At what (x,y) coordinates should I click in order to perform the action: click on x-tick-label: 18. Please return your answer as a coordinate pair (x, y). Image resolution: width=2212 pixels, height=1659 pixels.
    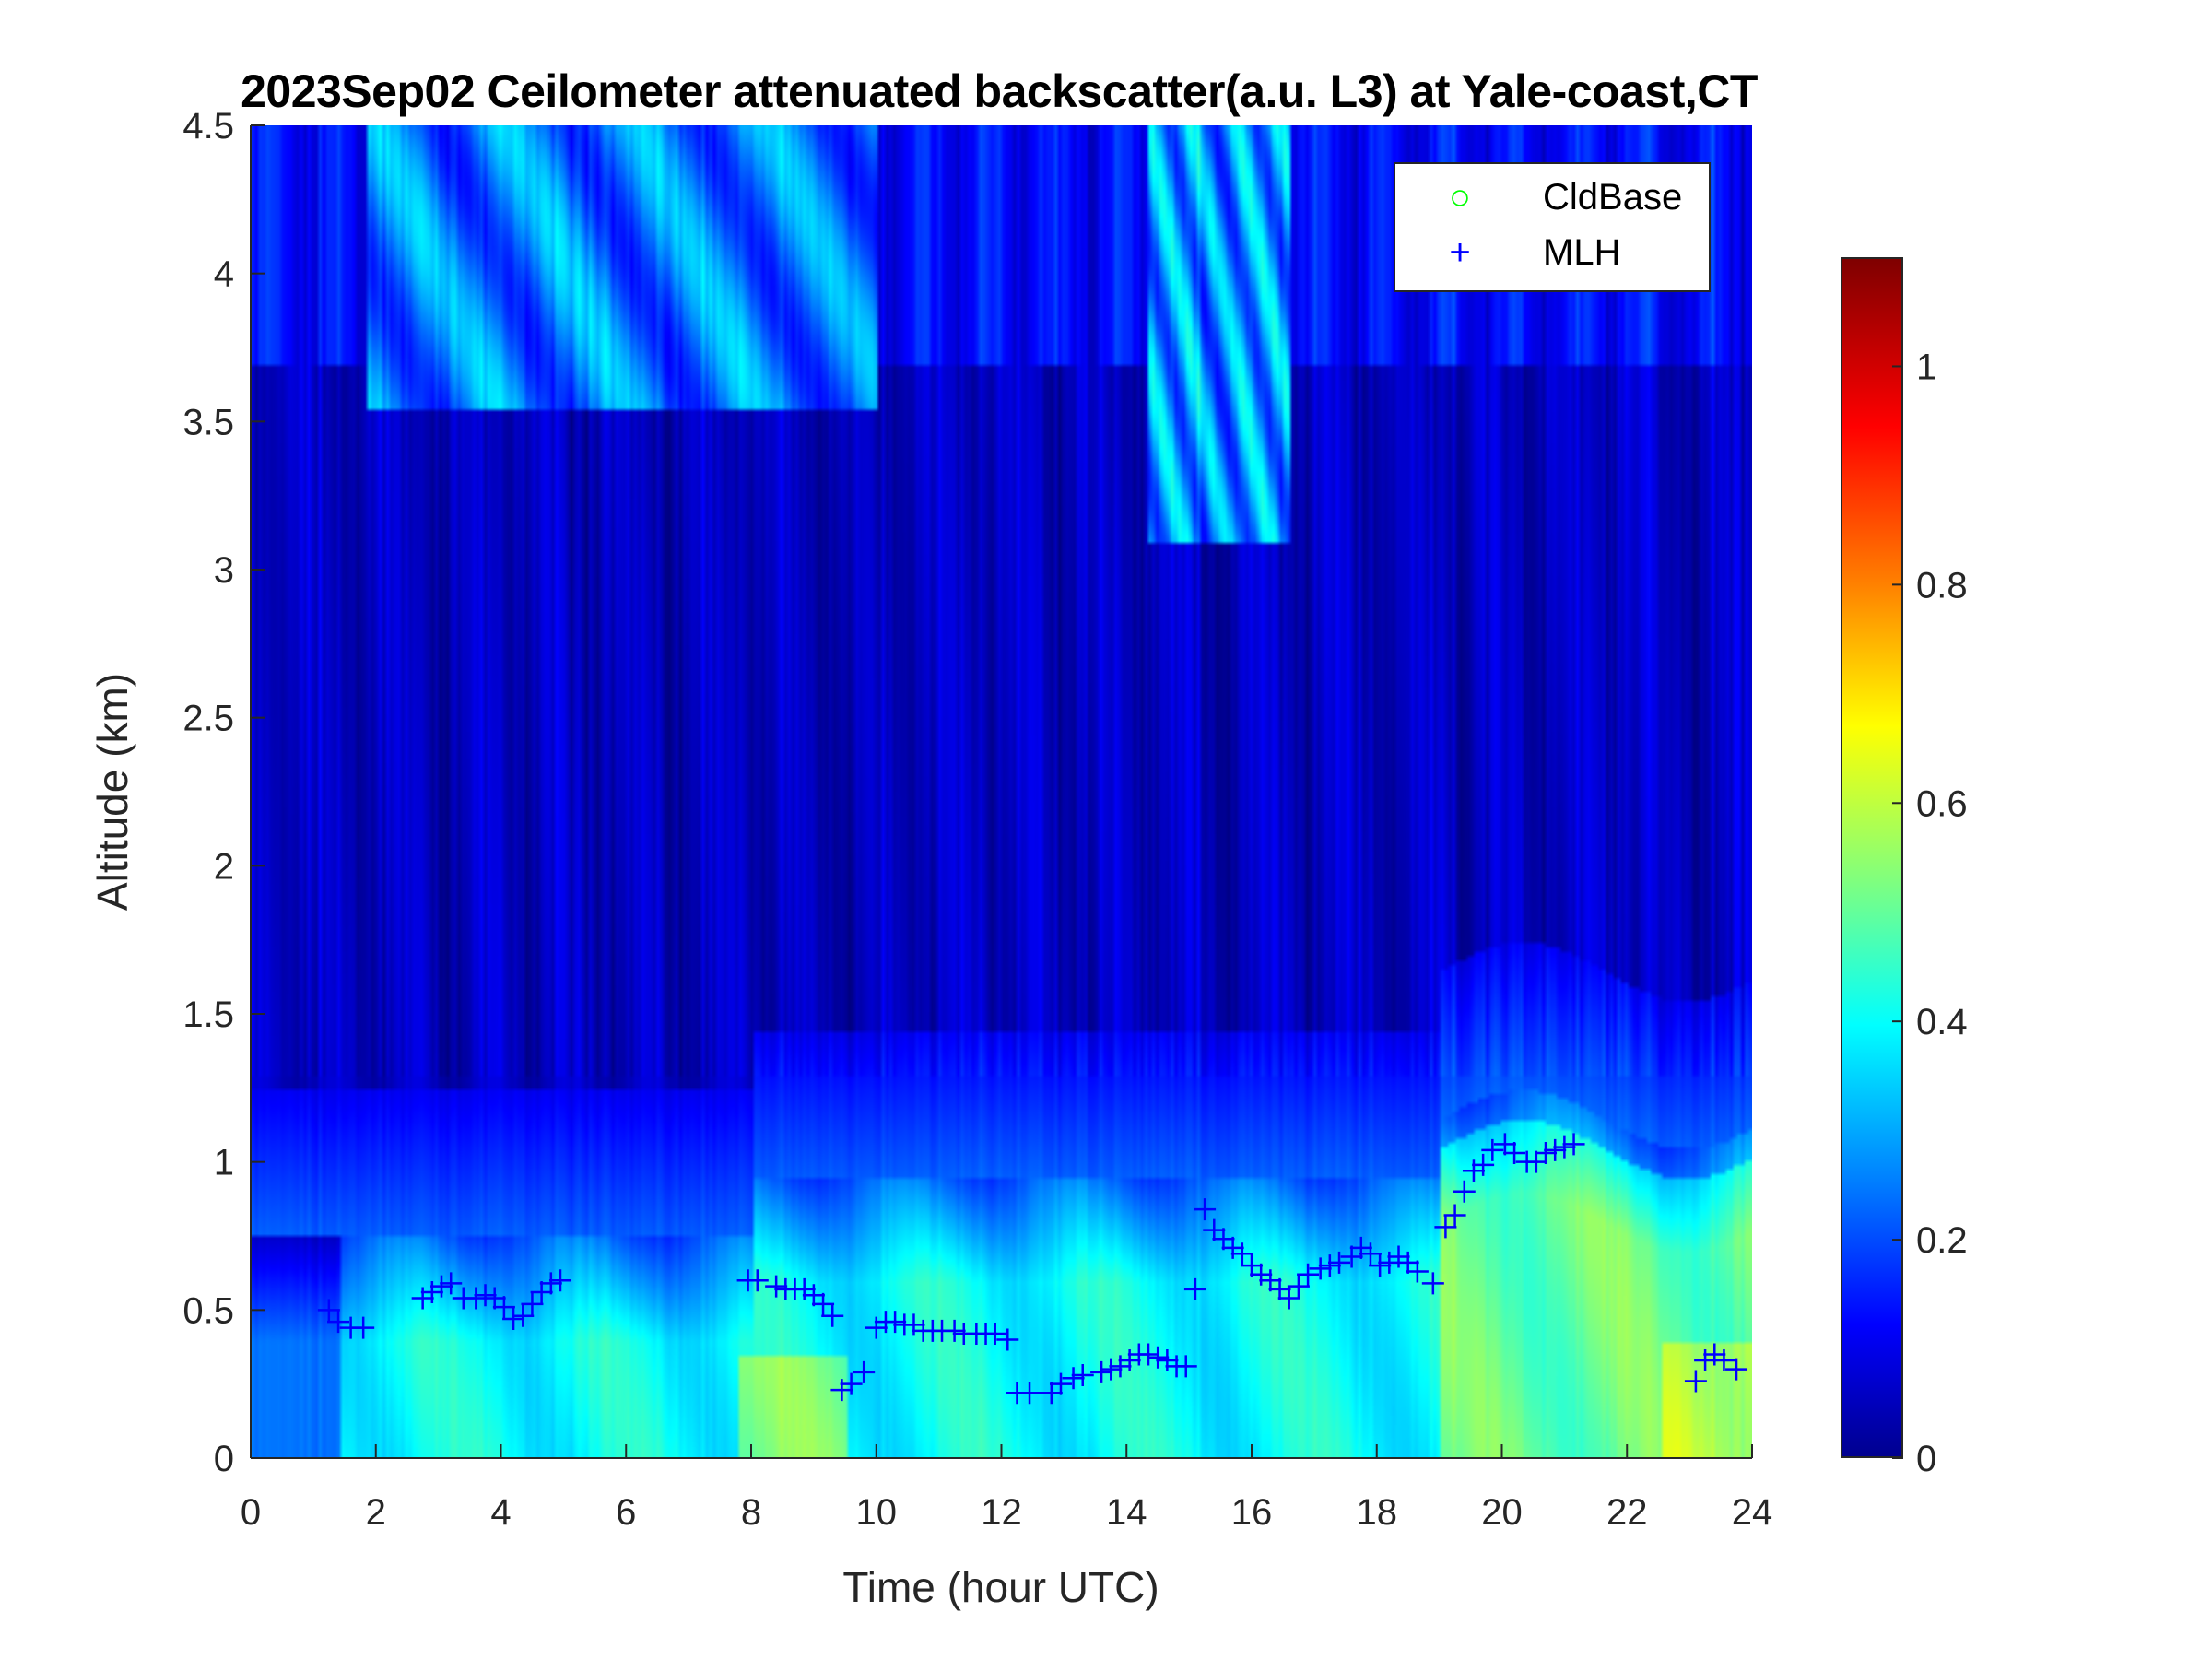
    Looking at the image, I should click on (1377, 1512).